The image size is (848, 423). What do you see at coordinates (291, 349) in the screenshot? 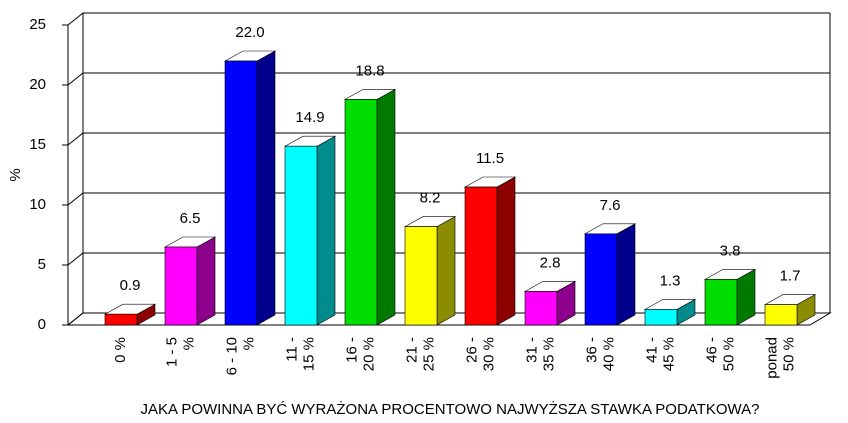
I see `x-tick-label: 11 -` at bounding box center [291, 349].